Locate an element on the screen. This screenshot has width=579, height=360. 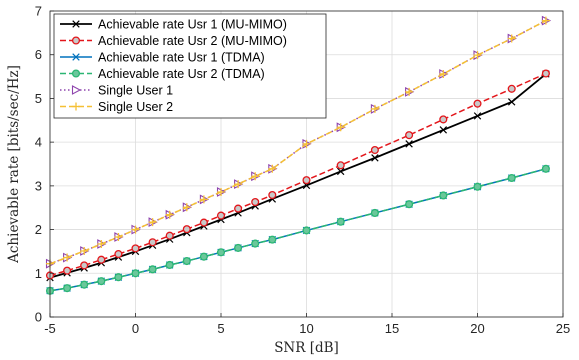
legend-entry: Single User 2 is located at coordinates (116, 107).